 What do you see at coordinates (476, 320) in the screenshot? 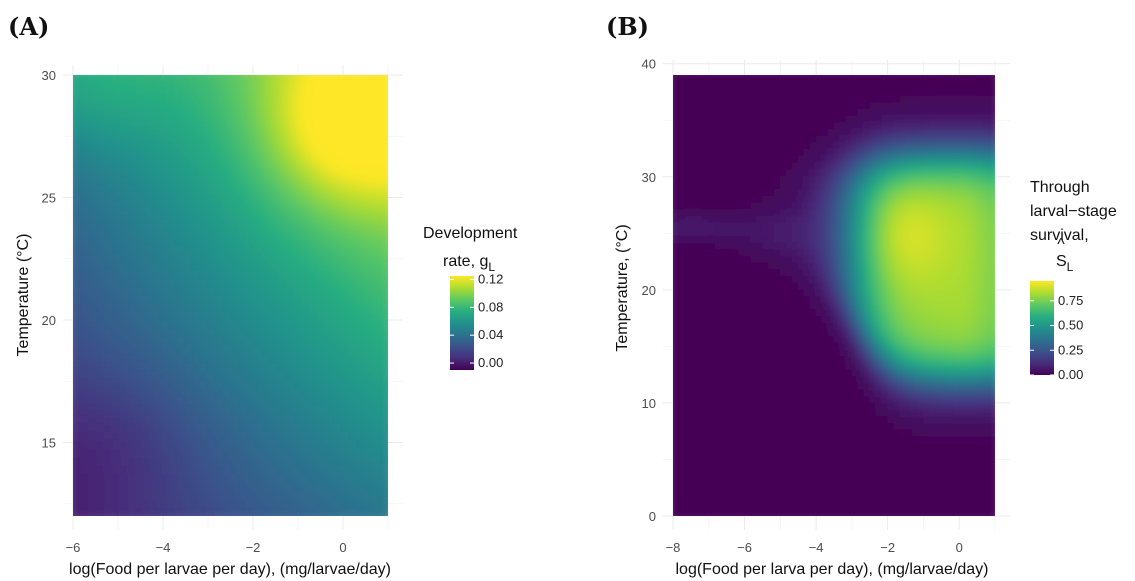
I see `panel-a-colorbar-ticks: 0.120.080.040.00` at bounding box center [476, 320].